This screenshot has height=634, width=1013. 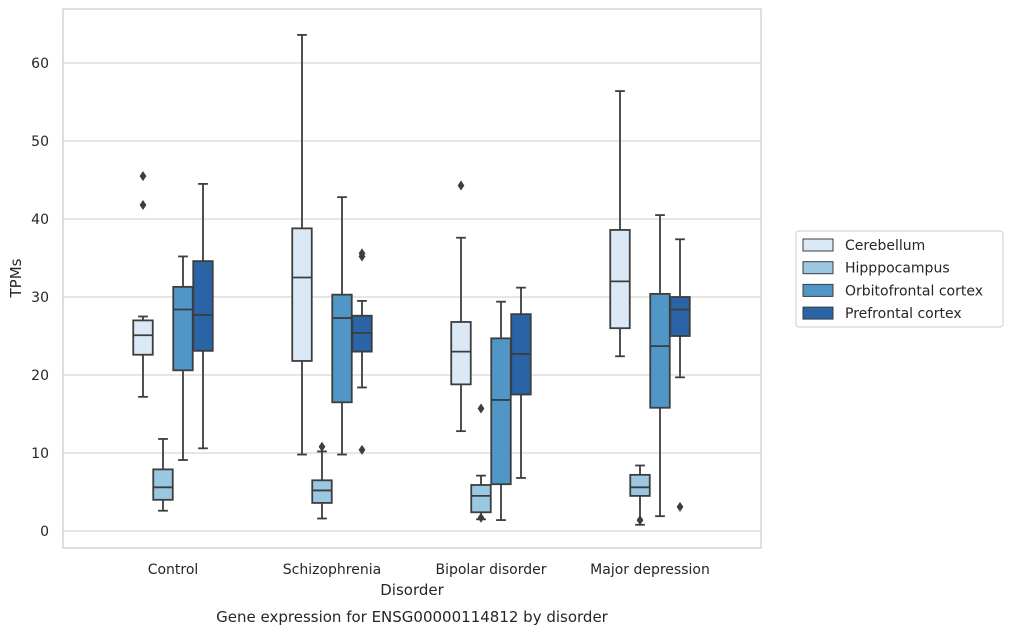 I want to click on y-tick-label: 40, so click(x=40, y=220).